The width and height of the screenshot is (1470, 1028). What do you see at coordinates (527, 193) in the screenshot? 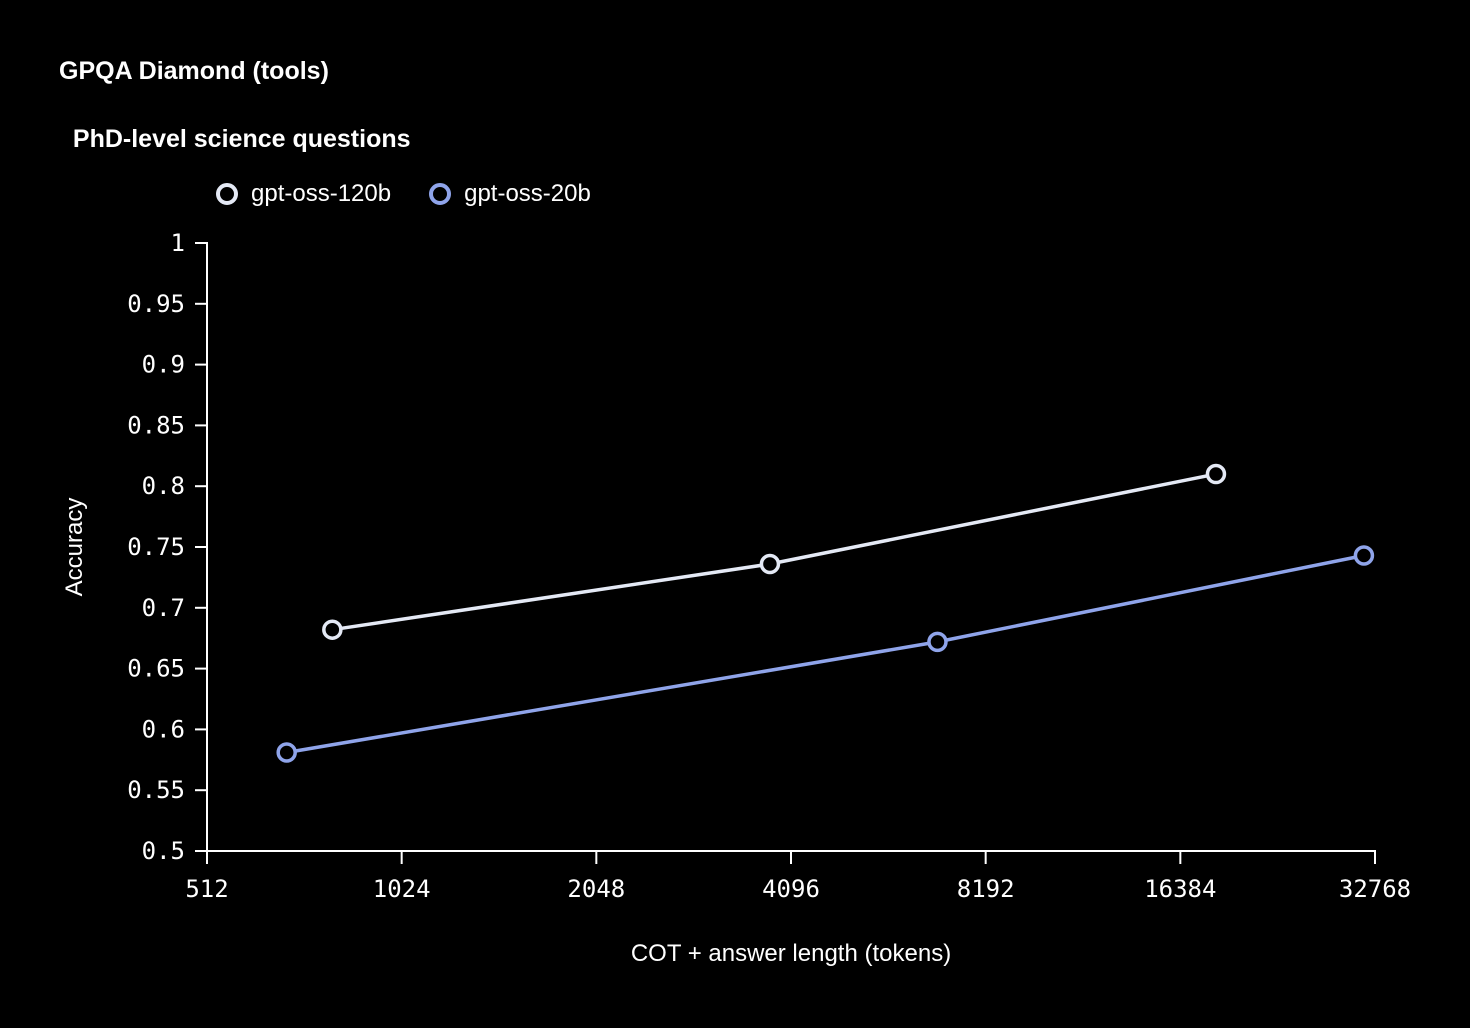
I see `legend-label: gpt-oss-20b` at bounding box center [527, 193].